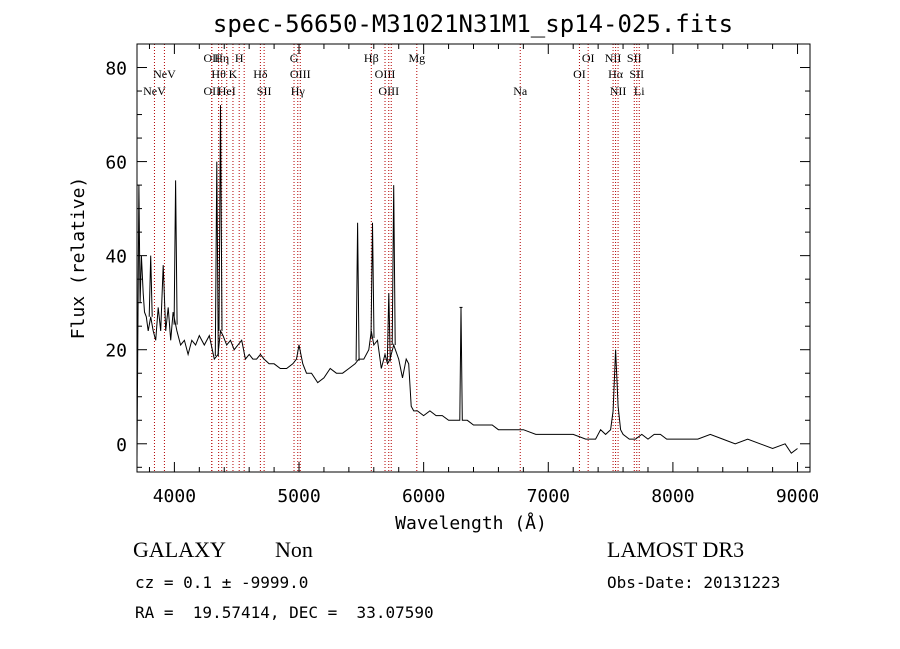 The image size is (900, 649). I want to click on line-label-20: Na, so click(520, 91).